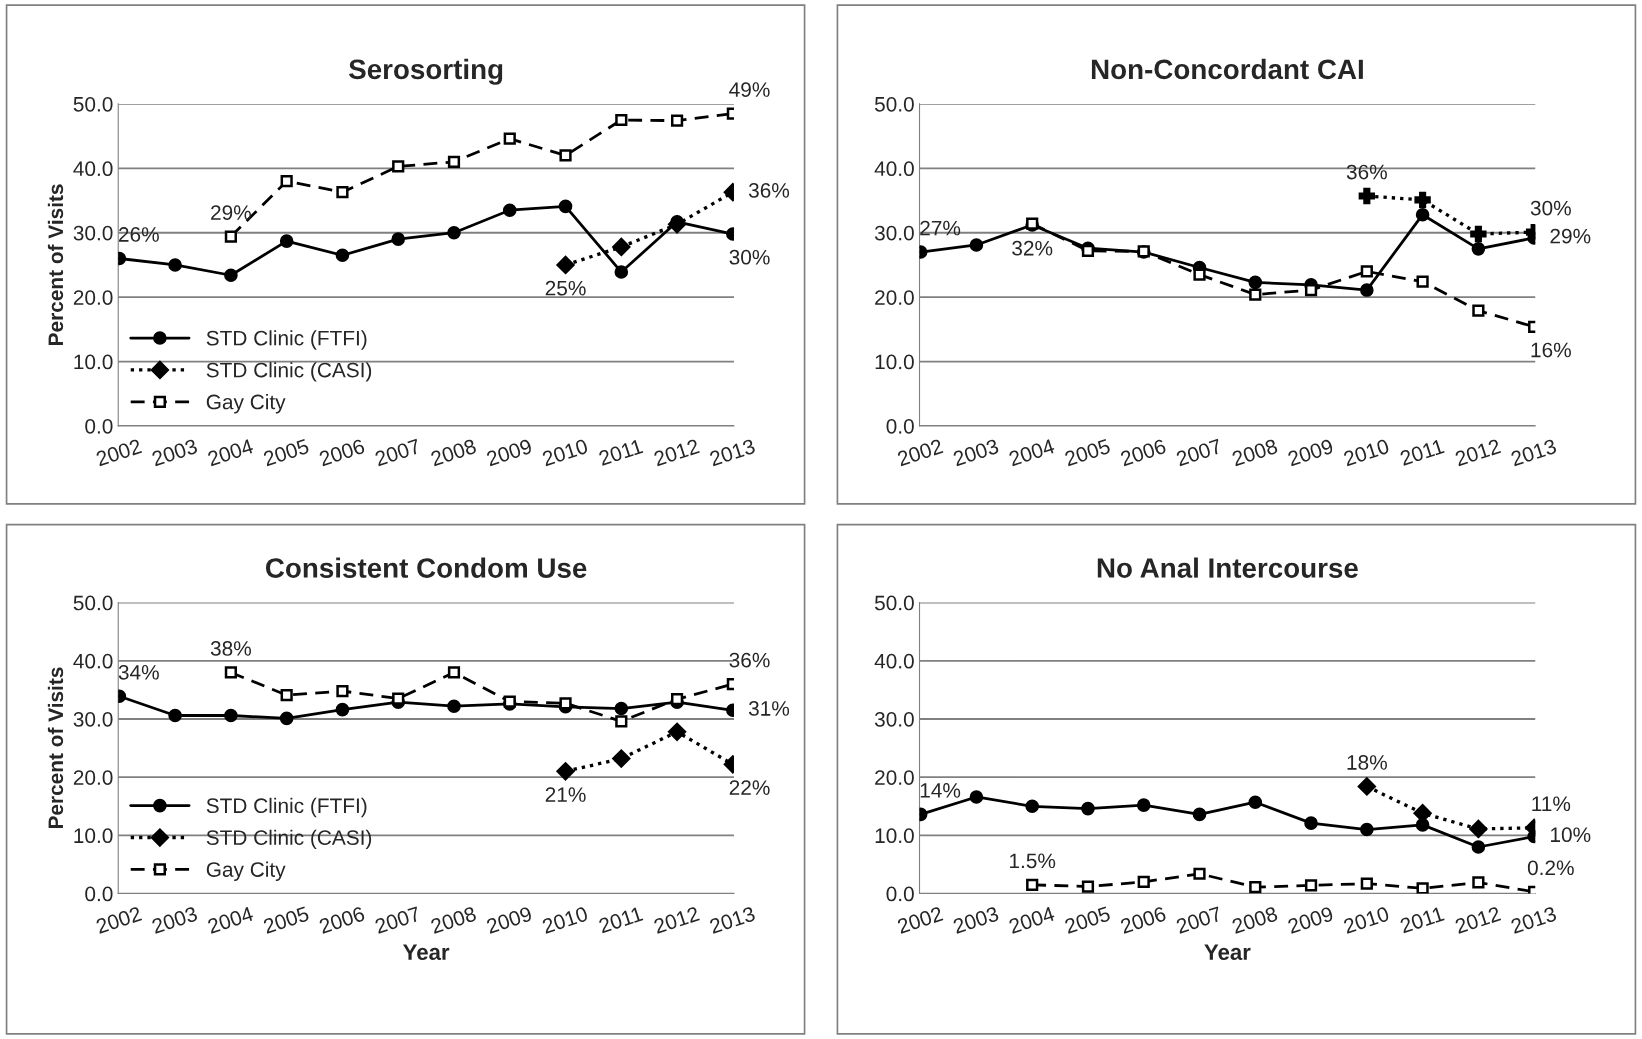 The width and height of the screenshot is (1642, 1039). I want to click on annotation: 32%, so click(1032, 248).